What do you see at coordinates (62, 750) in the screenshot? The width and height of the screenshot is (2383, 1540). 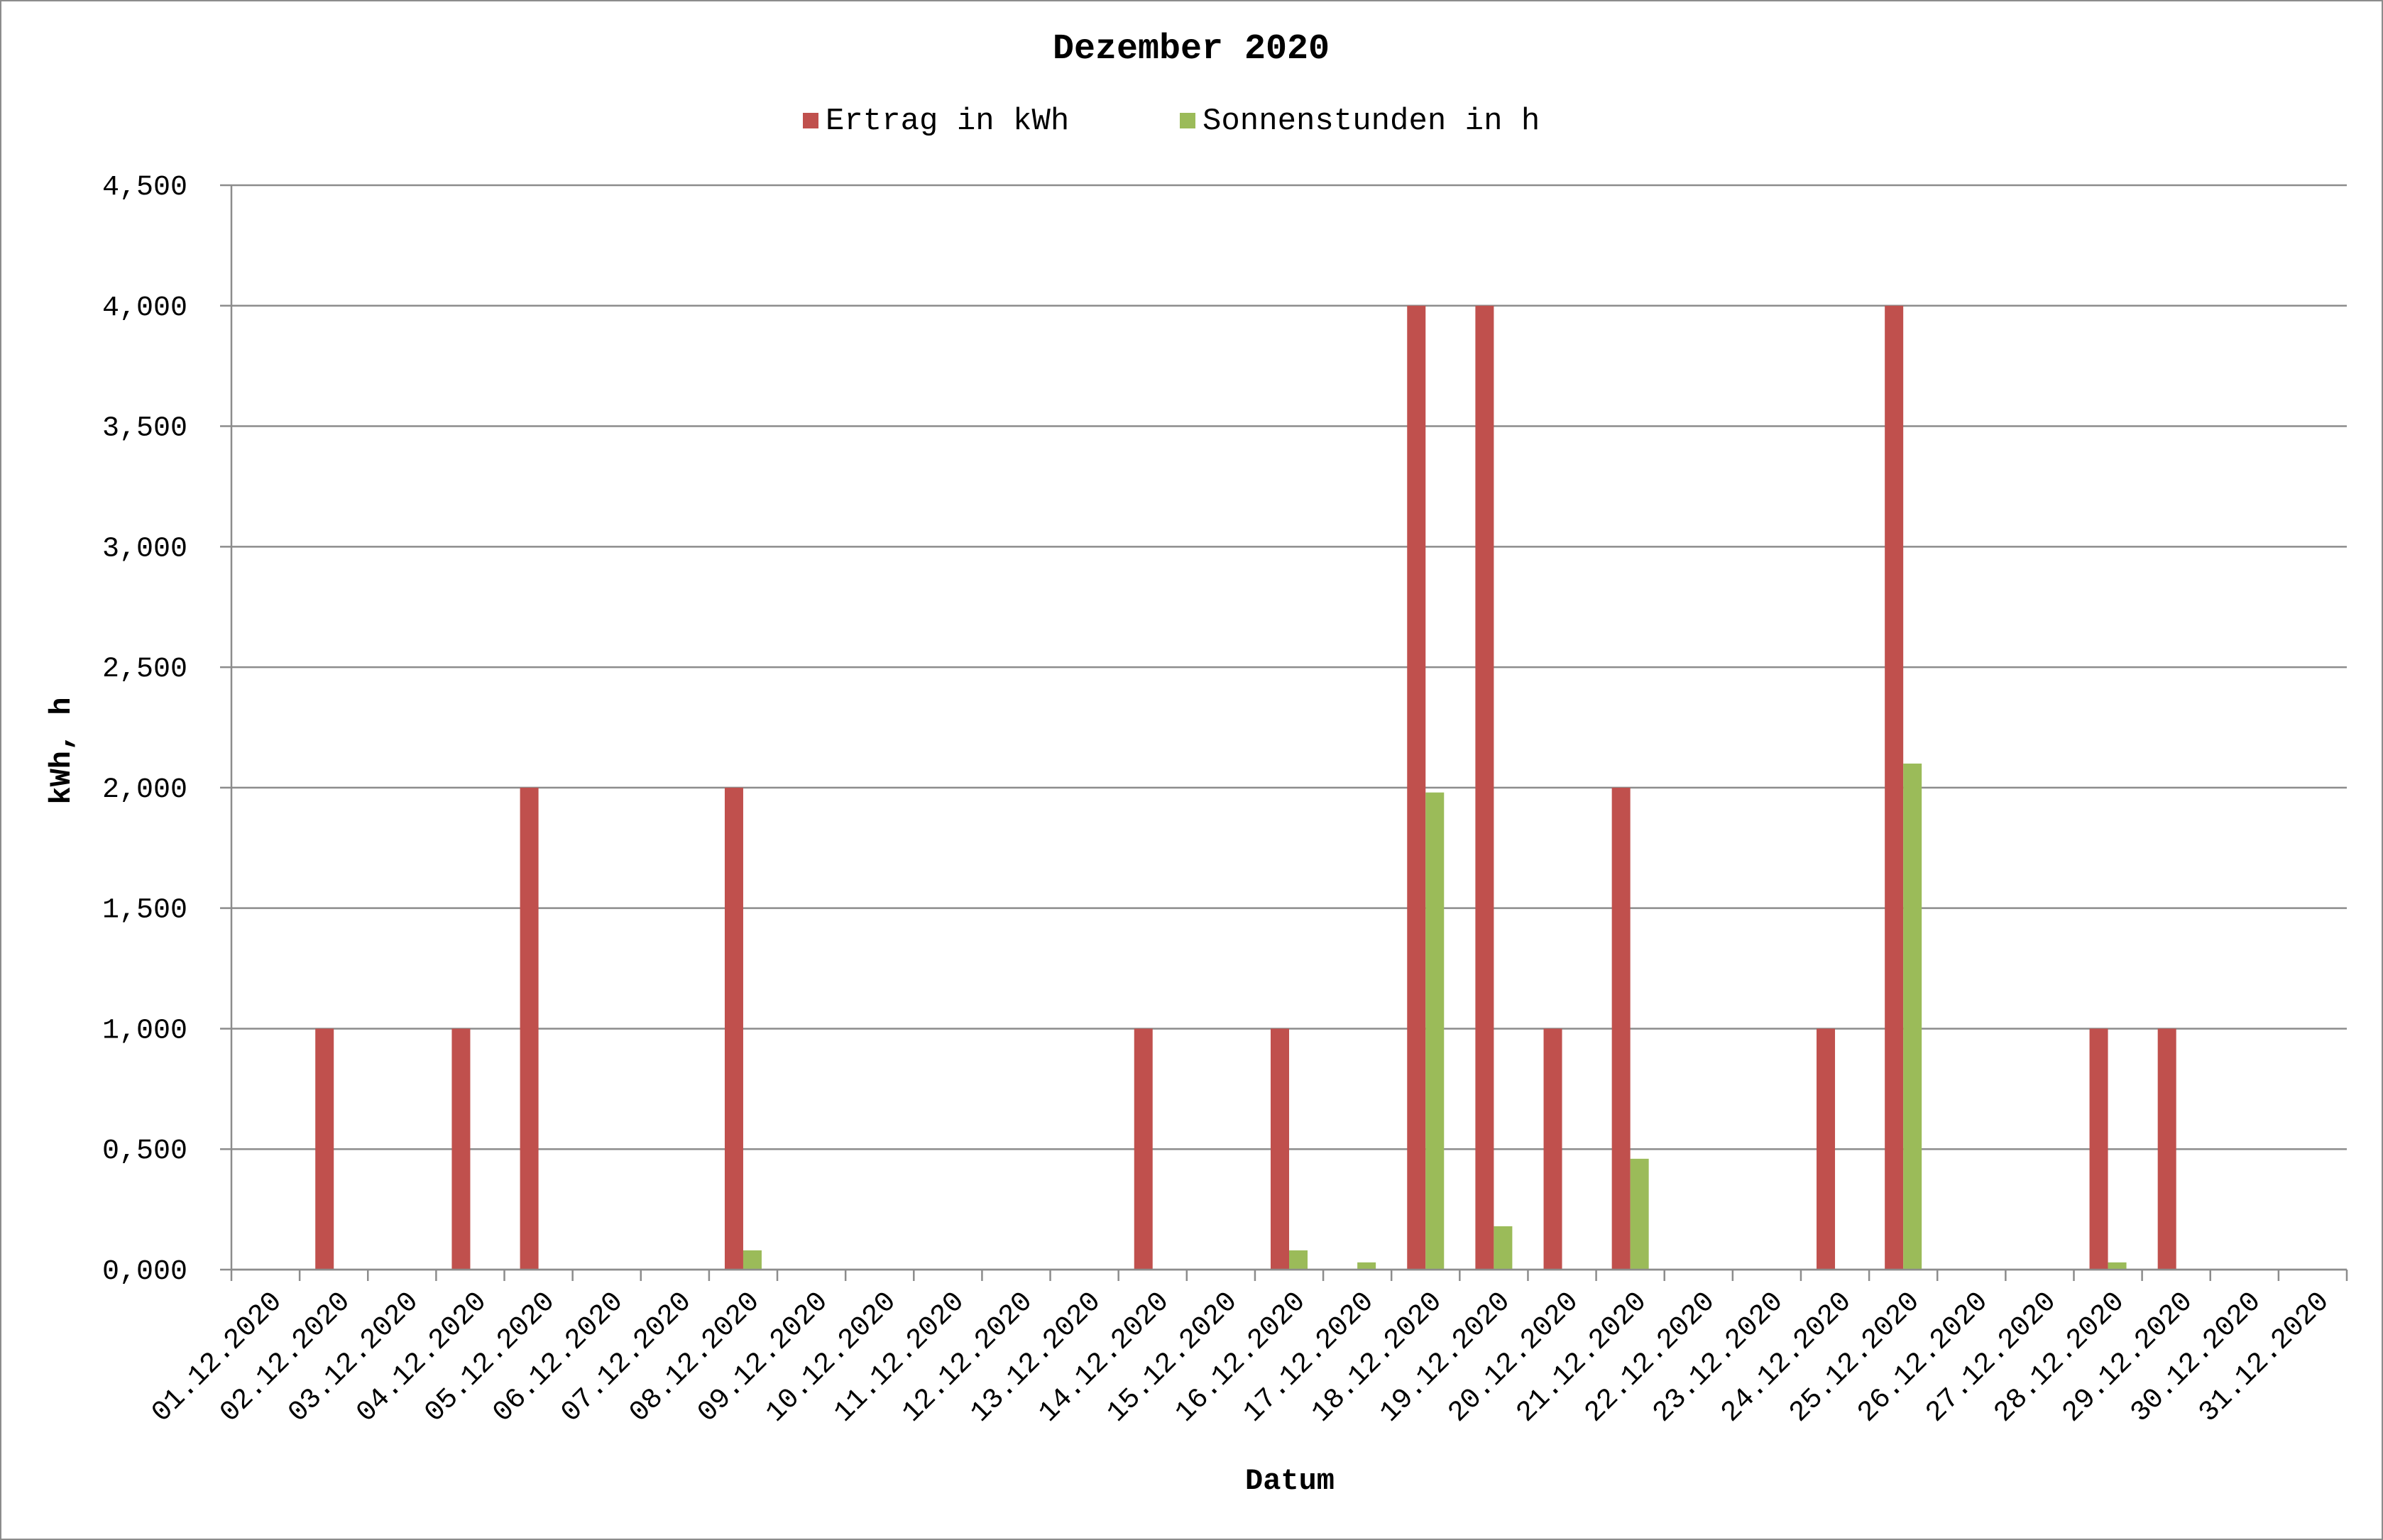 I see `y-axis-label: kWh, h` at bounding box center [62, 750].